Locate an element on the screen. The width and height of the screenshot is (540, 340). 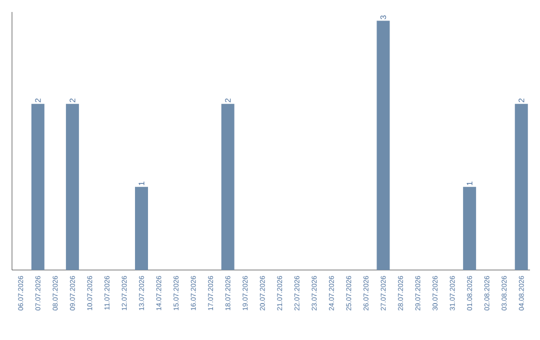
data-label: 3 is located at coordinates (383, 17).